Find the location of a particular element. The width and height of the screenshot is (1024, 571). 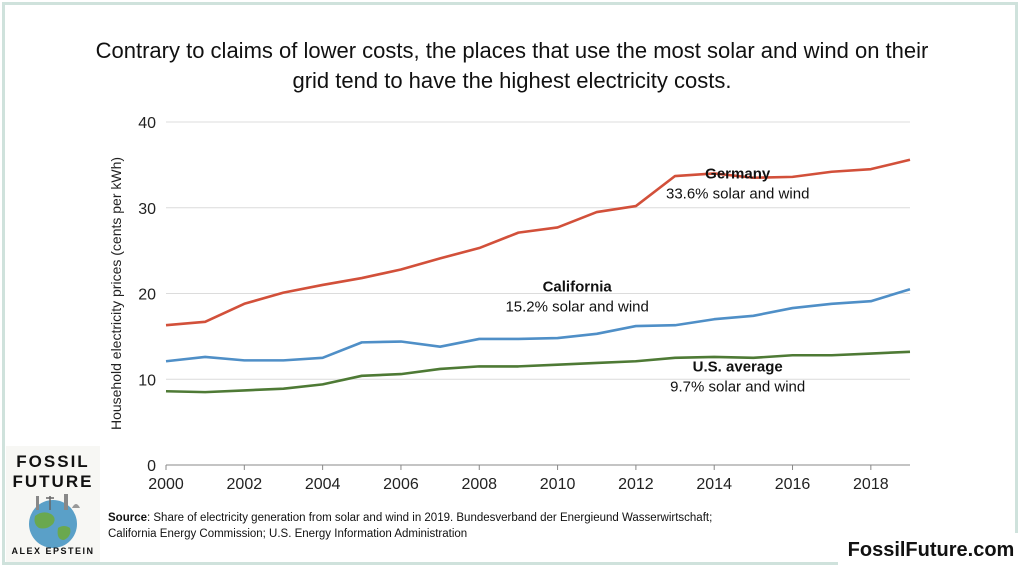

globe-icon is located at coordinates (54, 521).